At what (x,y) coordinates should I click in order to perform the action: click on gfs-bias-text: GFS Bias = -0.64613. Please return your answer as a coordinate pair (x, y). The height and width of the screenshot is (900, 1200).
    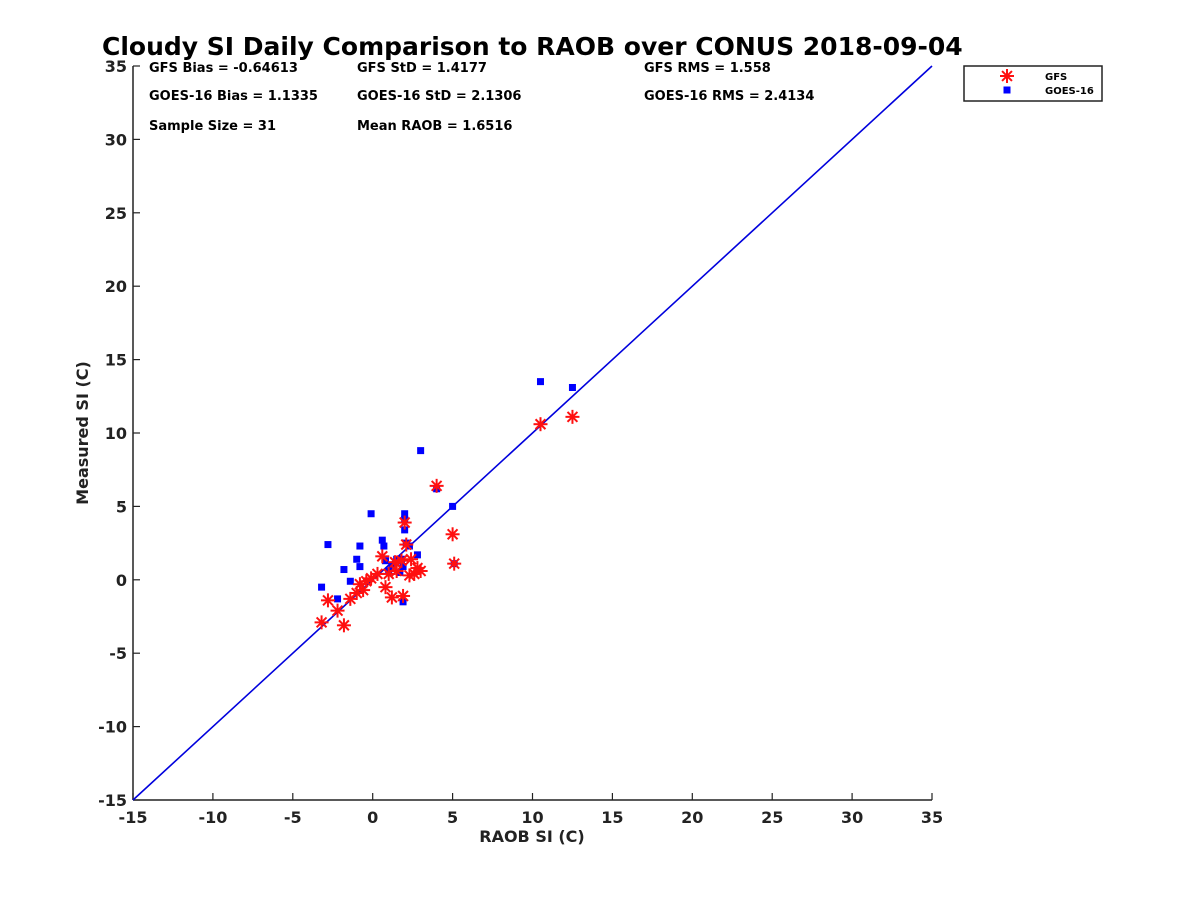
    Looking at the image, I should click on (223, 68).